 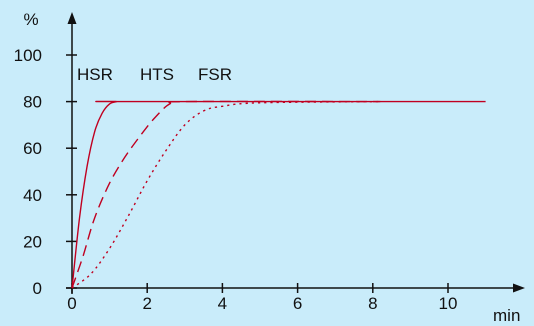 What do you see at coordinates (32, 195) in the screenshot?
I see `y-tick-label: 40` at bounding box center [32, 195].